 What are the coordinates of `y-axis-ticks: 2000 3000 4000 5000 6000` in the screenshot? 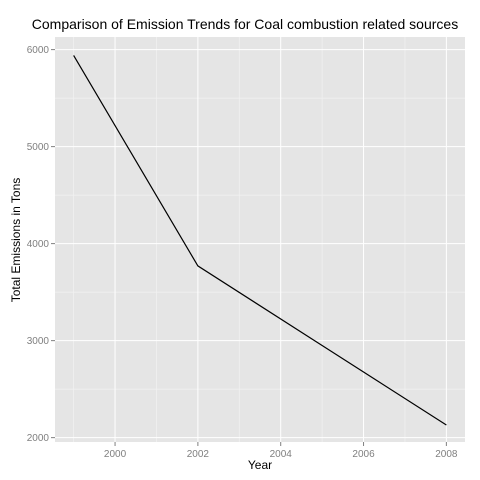 It's located at (41, 244).